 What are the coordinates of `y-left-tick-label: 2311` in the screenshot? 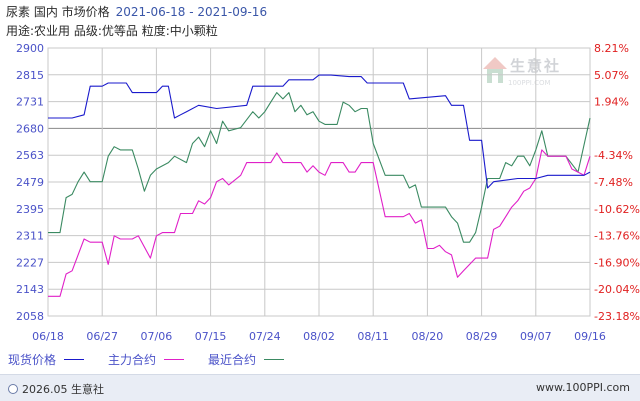 It's located at (30, 236).